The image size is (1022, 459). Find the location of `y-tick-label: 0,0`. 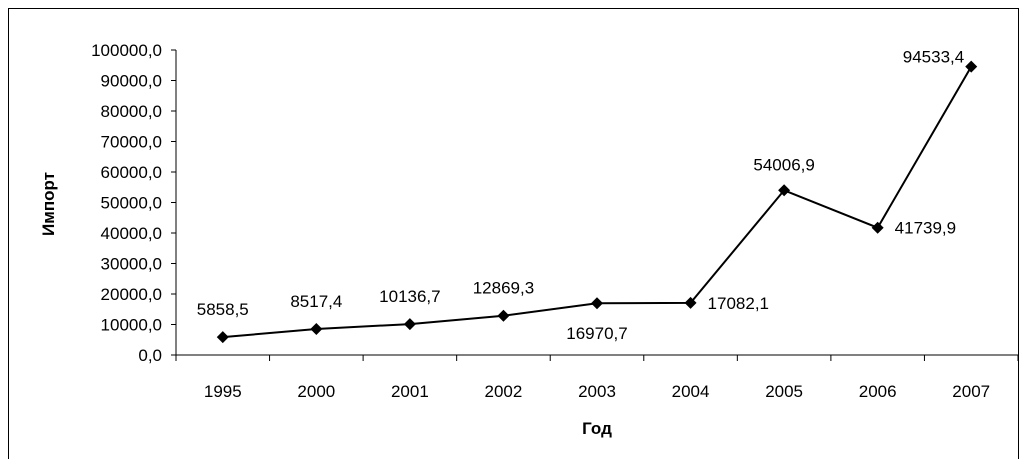

y-tick-label: 0,0 is located at coordinates (150, 355).